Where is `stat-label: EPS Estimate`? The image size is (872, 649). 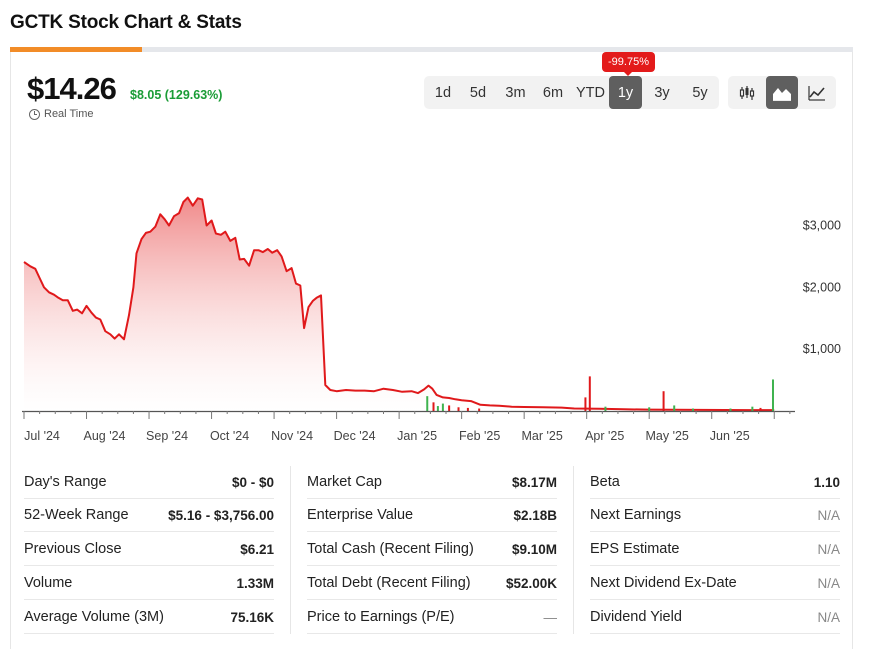
stat-label: EPS Estimate is located at coordinates (635, 549).